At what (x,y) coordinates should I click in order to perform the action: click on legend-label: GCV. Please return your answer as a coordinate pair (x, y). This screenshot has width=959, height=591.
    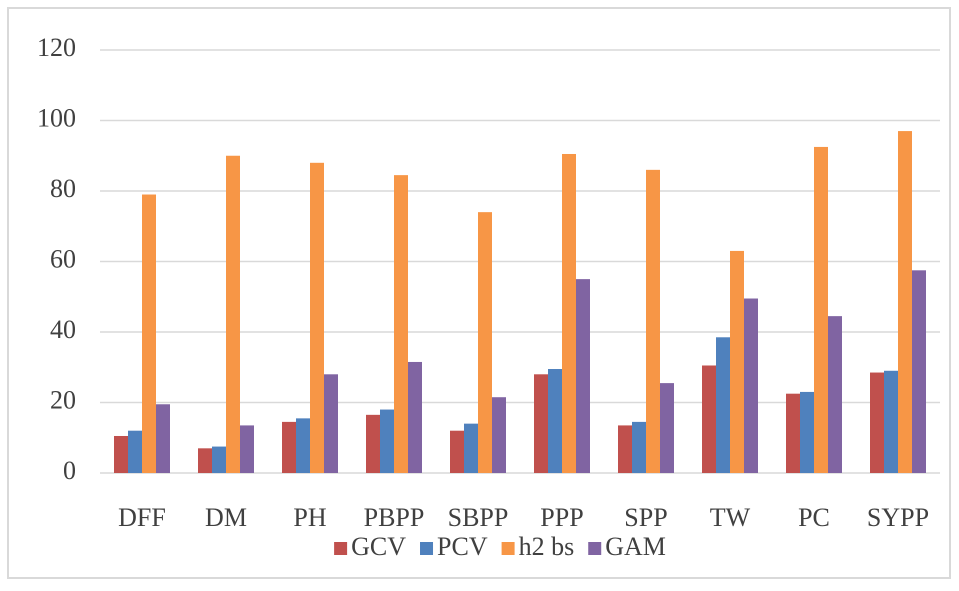
    Looking at the image, I should click on (378, 546).